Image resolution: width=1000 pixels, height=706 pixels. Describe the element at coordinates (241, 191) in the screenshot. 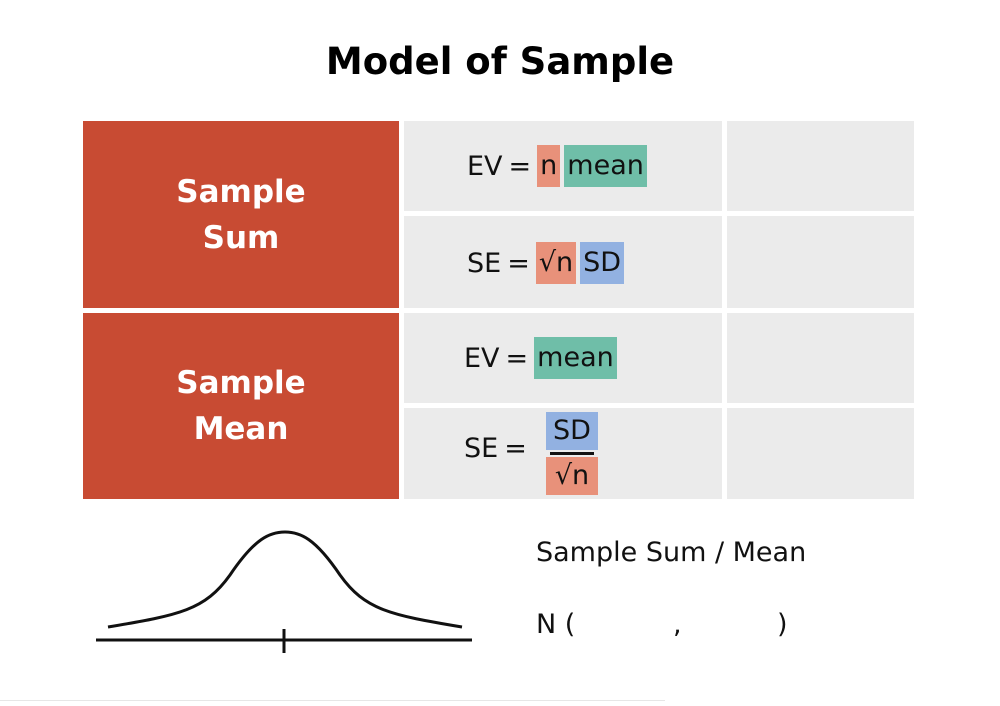

I see `sample-sum-label-line1: Sample` at that location.